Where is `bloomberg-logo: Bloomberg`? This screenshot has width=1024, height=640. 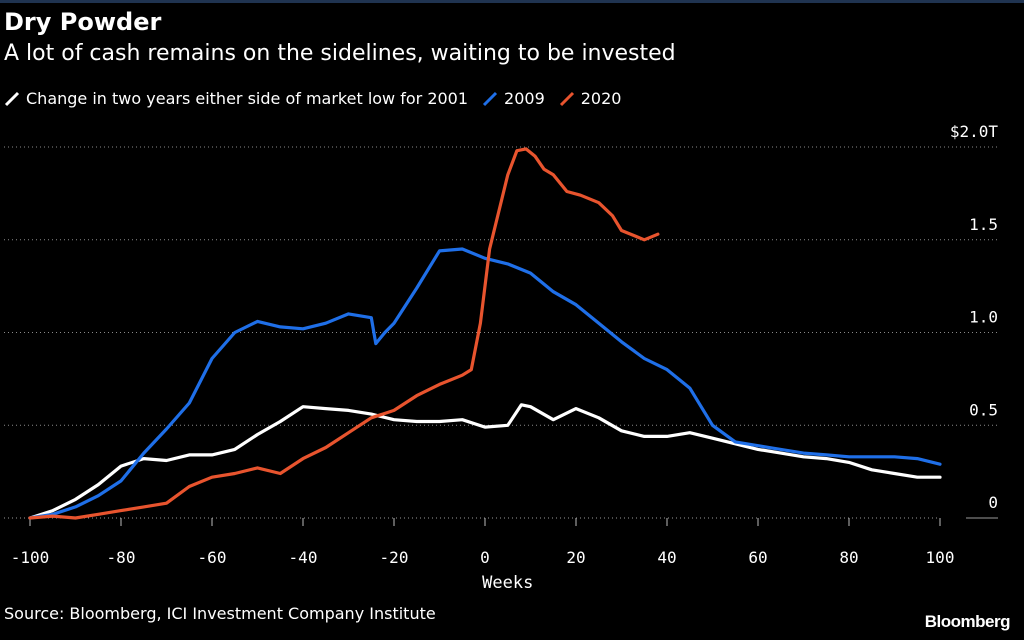 bloomberg-logo: Bloomberg is located at coordinates (967, 621).